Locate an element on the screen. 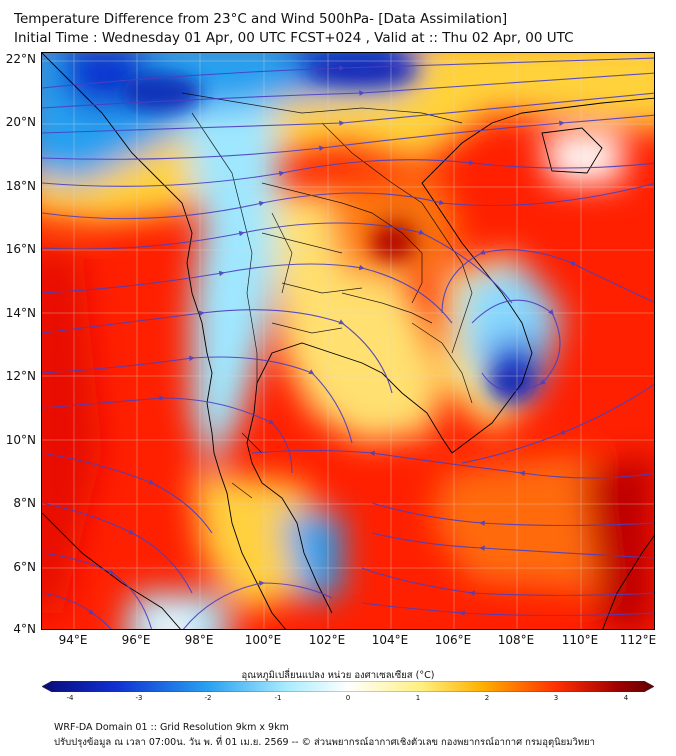 This screenshot has width=676, height=756. colorbar-tick: 3 is located at coordinates (556, 698).